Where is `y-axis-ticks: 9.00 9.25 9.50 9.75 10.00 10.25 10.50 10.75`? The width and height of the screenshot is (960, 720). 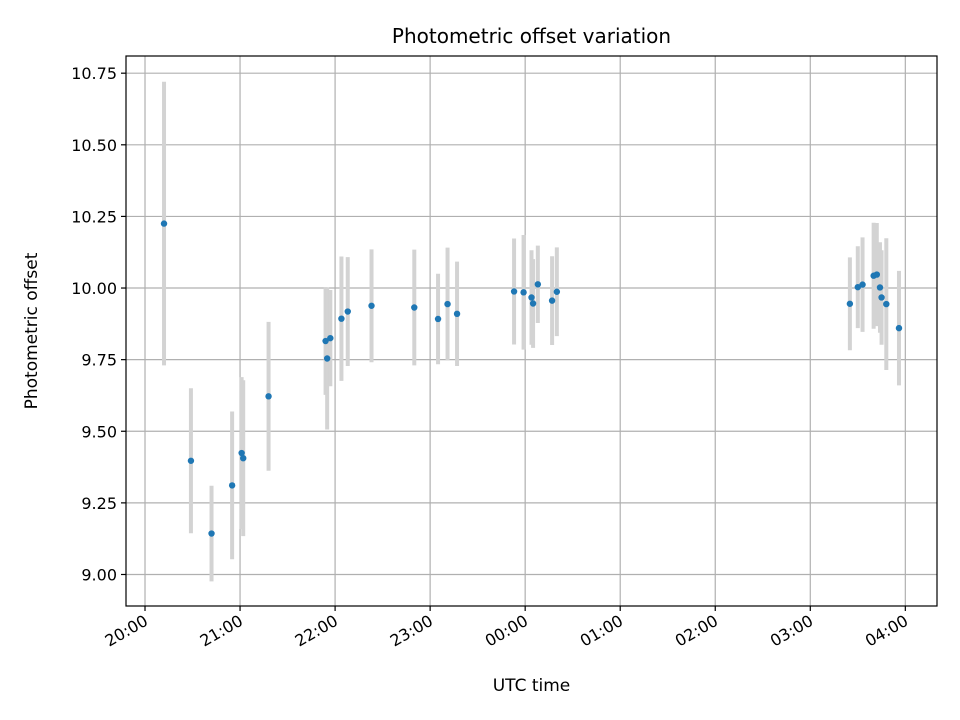 y-axis-ticks: 9.00 9.25 9.50 9.75 10.00 10.25 10.50 10.75 is located at coordinates (98, 324).